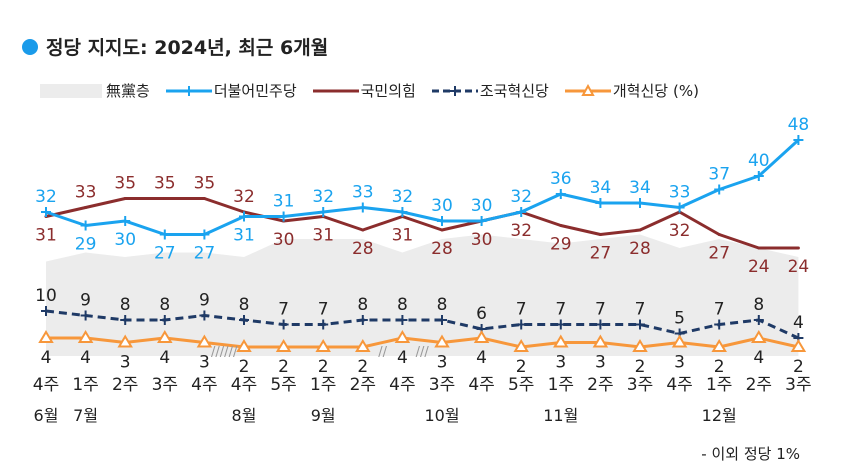 The width and height of the screenshot is (850, 473). I want to click on legend-swatch-dem, so click(188, 90).